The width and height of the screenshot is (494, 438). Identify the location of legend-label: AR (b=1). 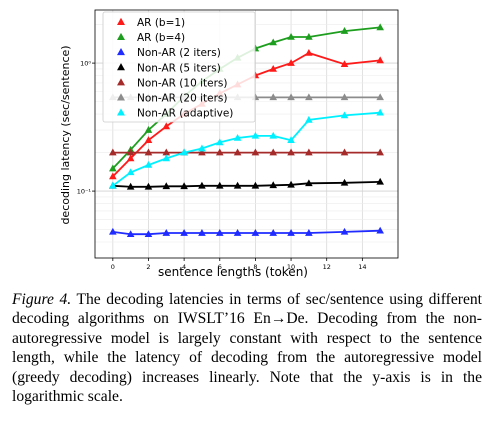
(161, 23).